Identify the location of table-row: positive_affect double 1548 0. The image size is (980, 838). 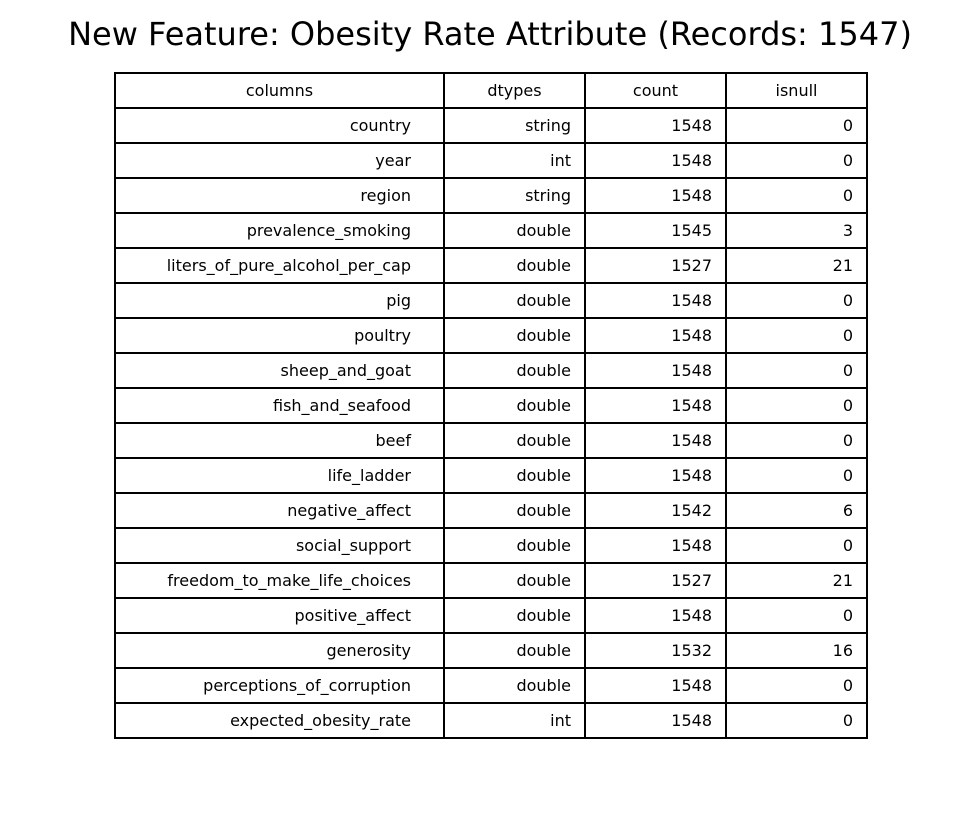
(491, 615).